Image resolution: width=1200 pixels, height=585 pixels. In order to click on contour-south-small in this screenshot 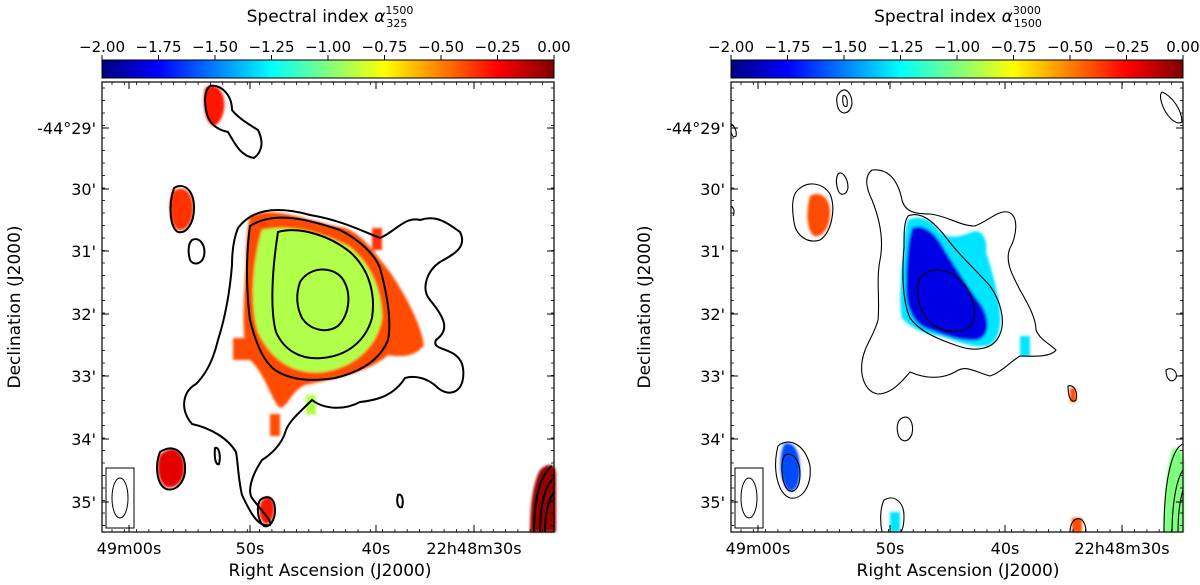, I will do `click(217, 456)`.